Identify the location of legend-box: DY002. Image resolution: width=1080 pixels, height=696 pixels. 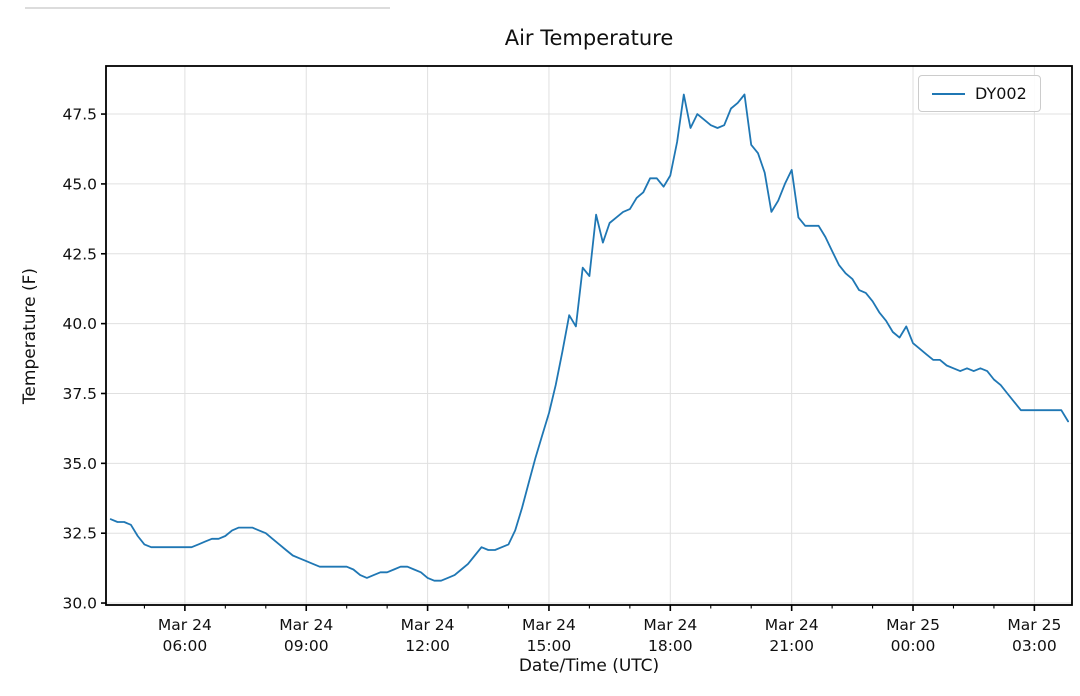
(979, 93).